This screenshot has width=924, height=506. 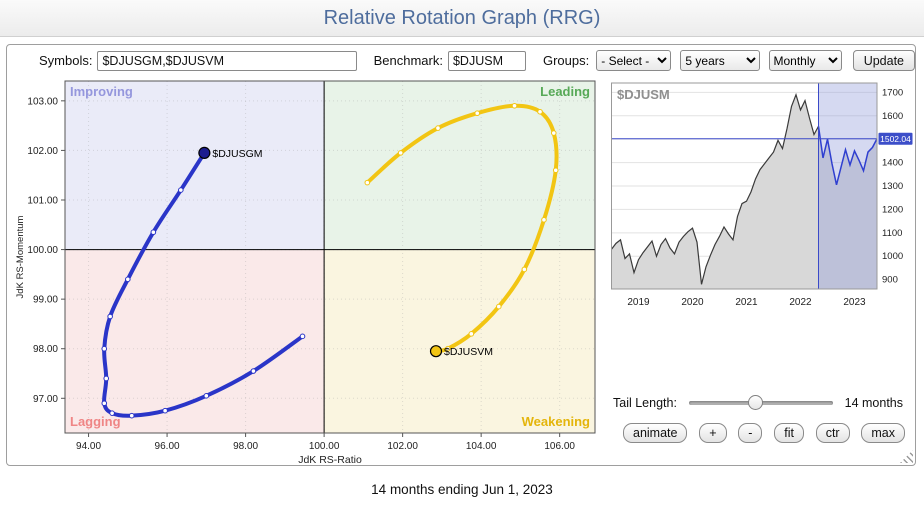 I want to click on rrg-series-label: $DJUSGM, so click(x=237, y=154).